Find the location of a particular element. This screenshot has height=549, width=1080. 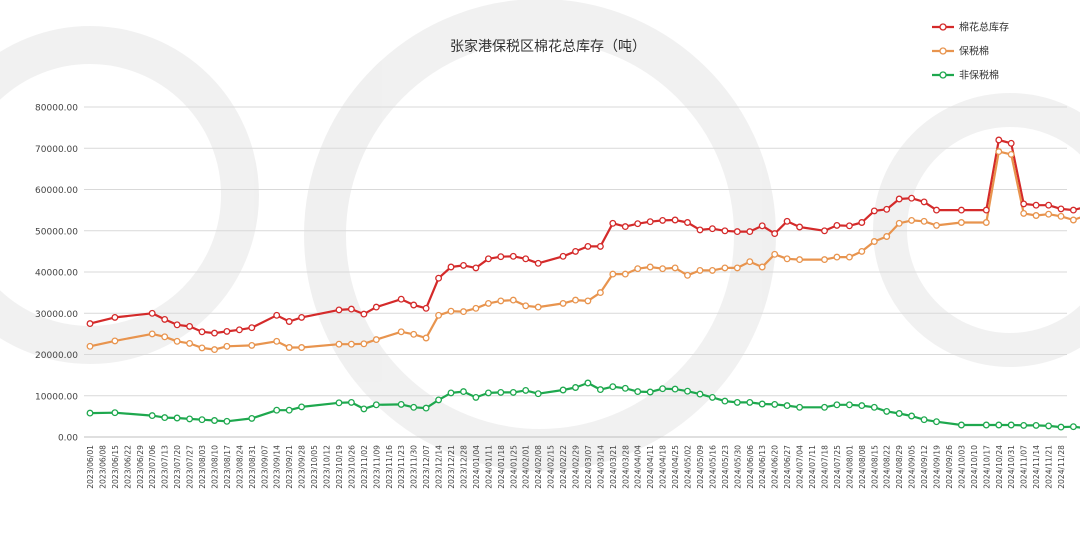

legend-marker is located at coordinates (943, 27).